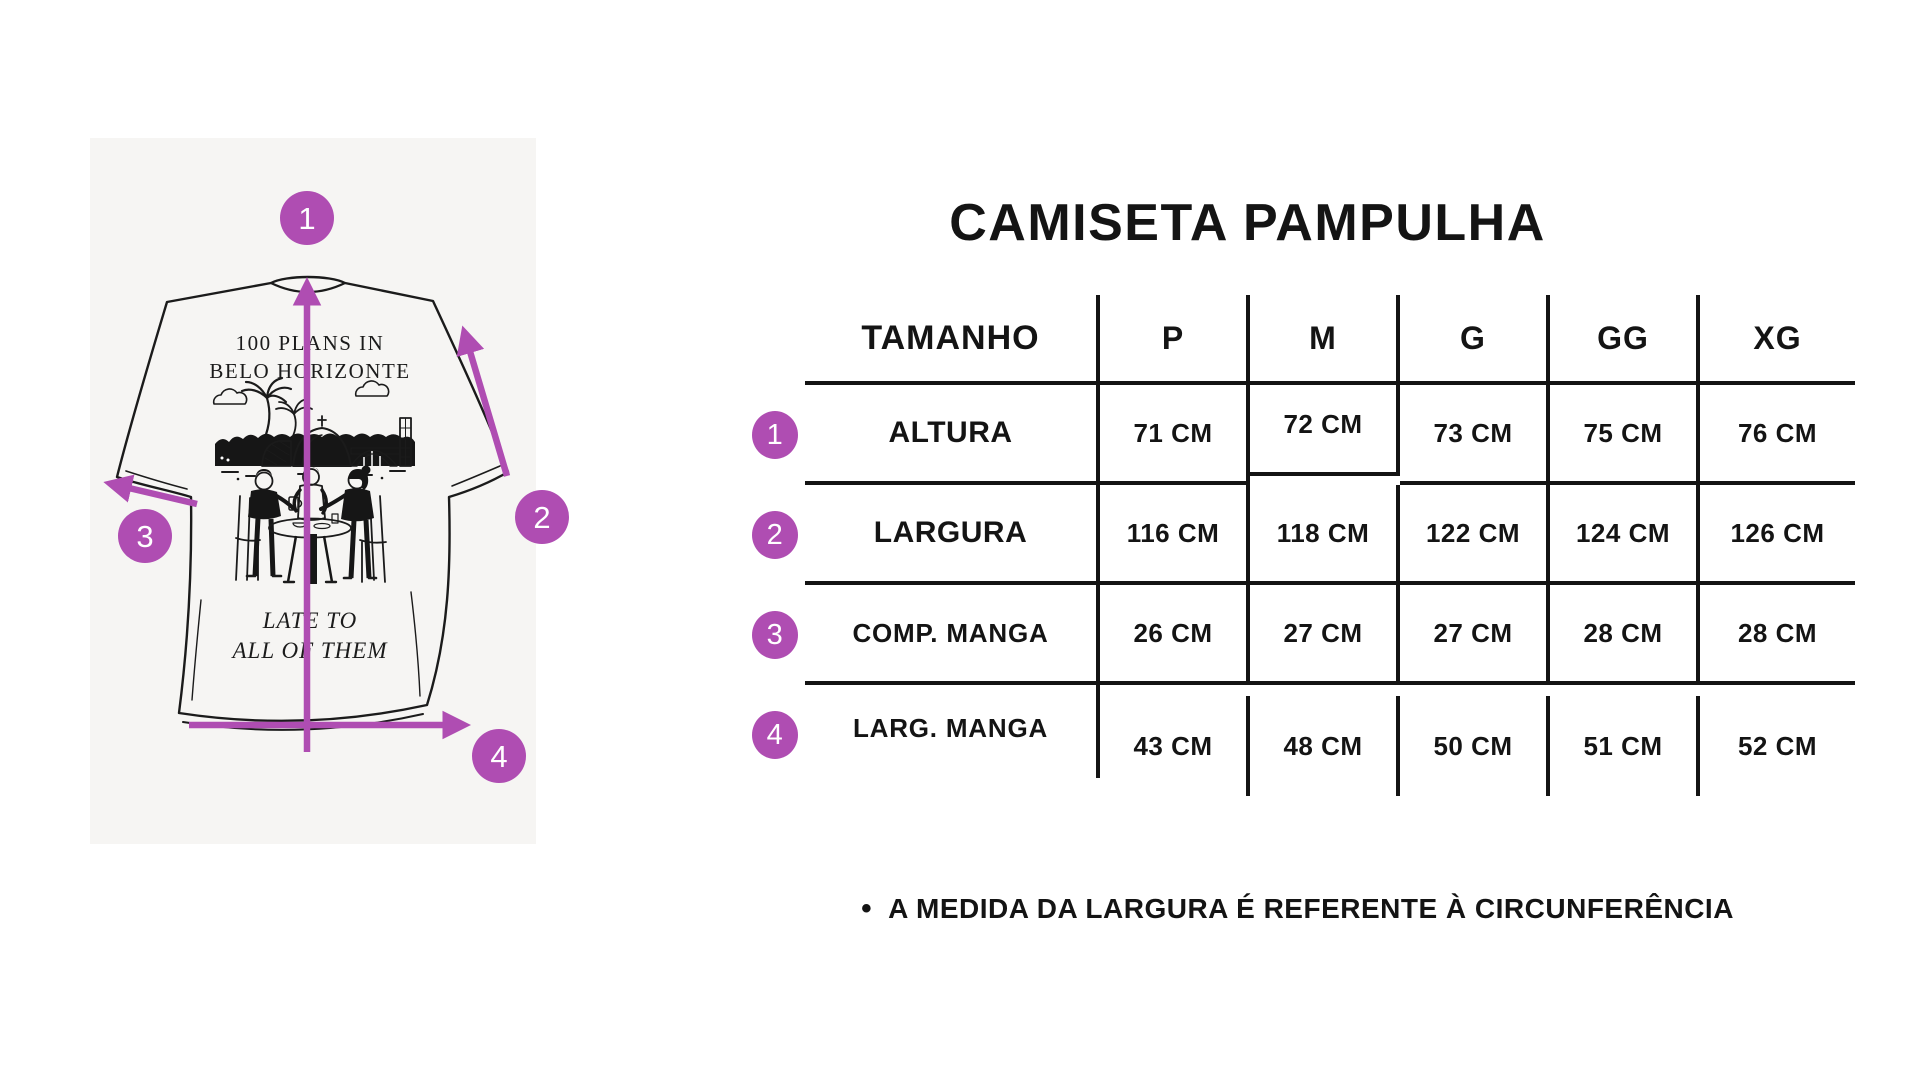  I want to click on value-larg-manga-xg: 52 CM, so click(1777, 745).